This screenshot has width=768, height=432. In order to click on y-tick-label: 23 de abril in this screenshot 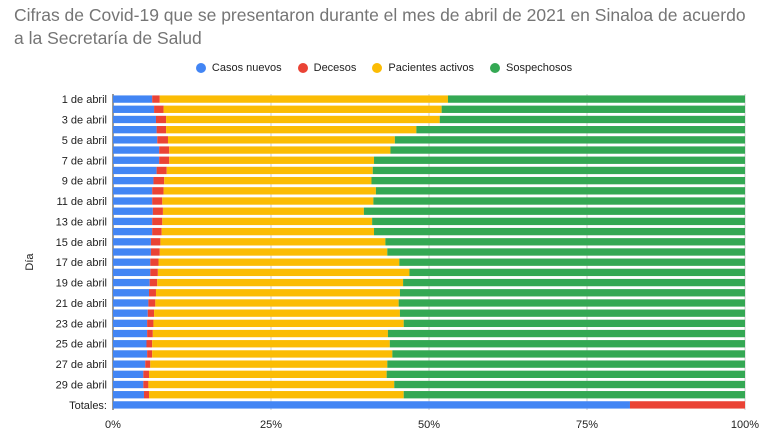, I will do `click(81, 324)`.